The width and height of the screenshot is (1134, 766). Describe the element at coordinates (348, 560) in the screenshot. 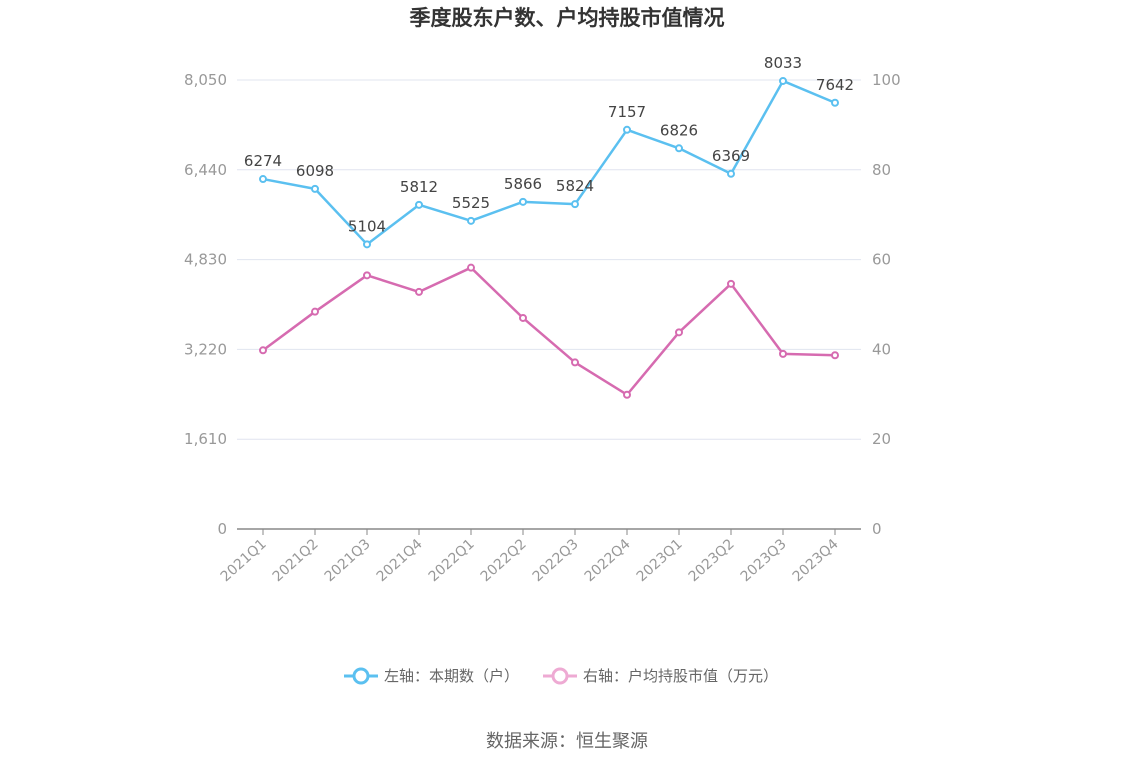

I see `x-tick-label: 2021Q3` at that location.